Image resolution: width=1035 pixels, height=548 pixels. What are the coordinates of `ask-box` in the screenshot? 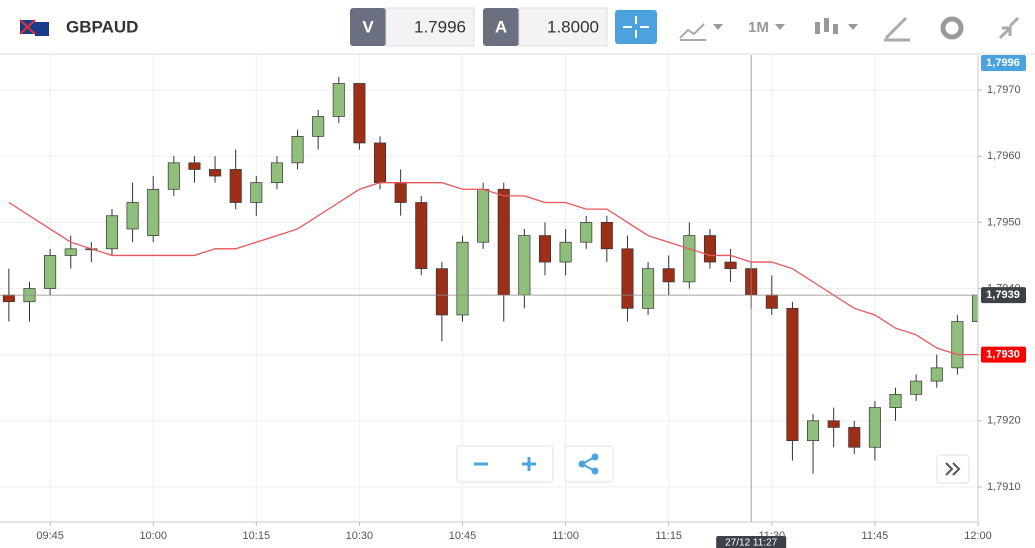 It's located at (563, 27).